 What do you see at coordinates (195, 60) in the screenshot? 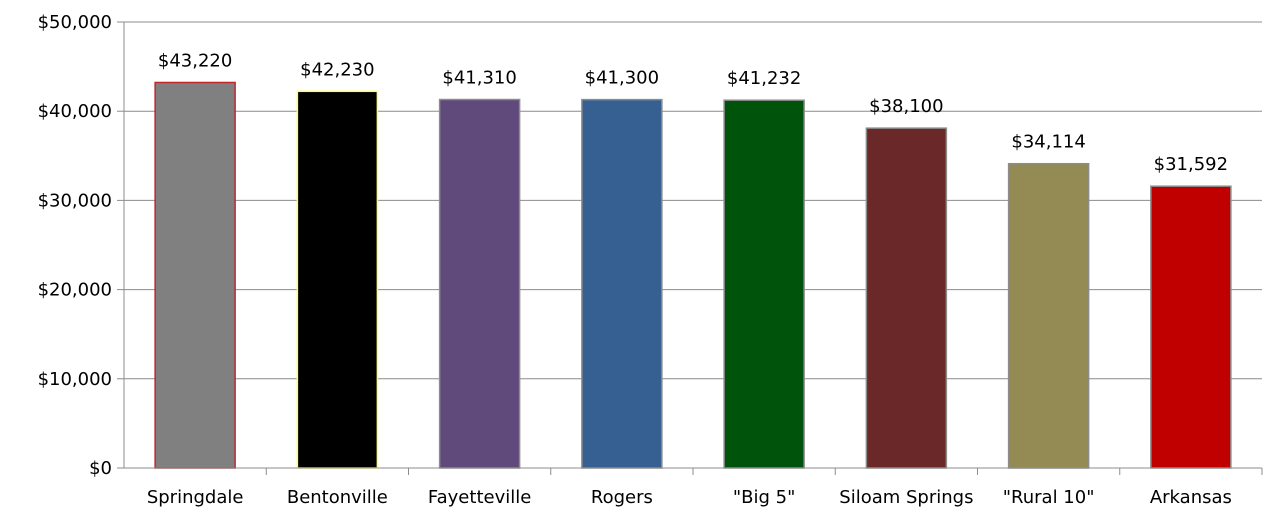
I see `data-label: $43,220` at bounding box center [195, 60].